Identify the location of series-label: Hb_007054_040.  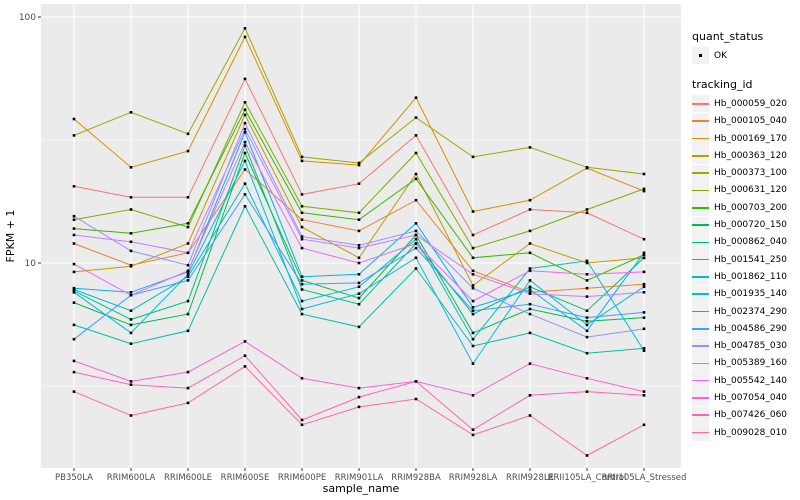
(751, 397).